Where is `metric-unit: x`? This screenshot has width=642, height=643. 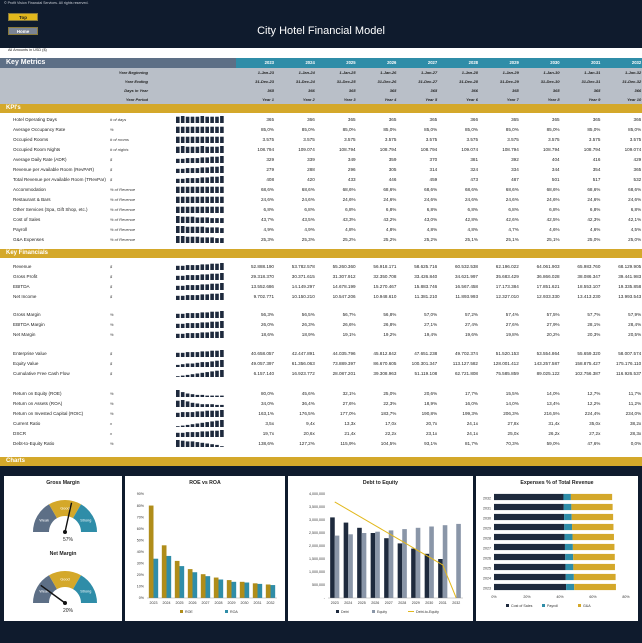
metric-unit: x is located at coordinates (111, 423).